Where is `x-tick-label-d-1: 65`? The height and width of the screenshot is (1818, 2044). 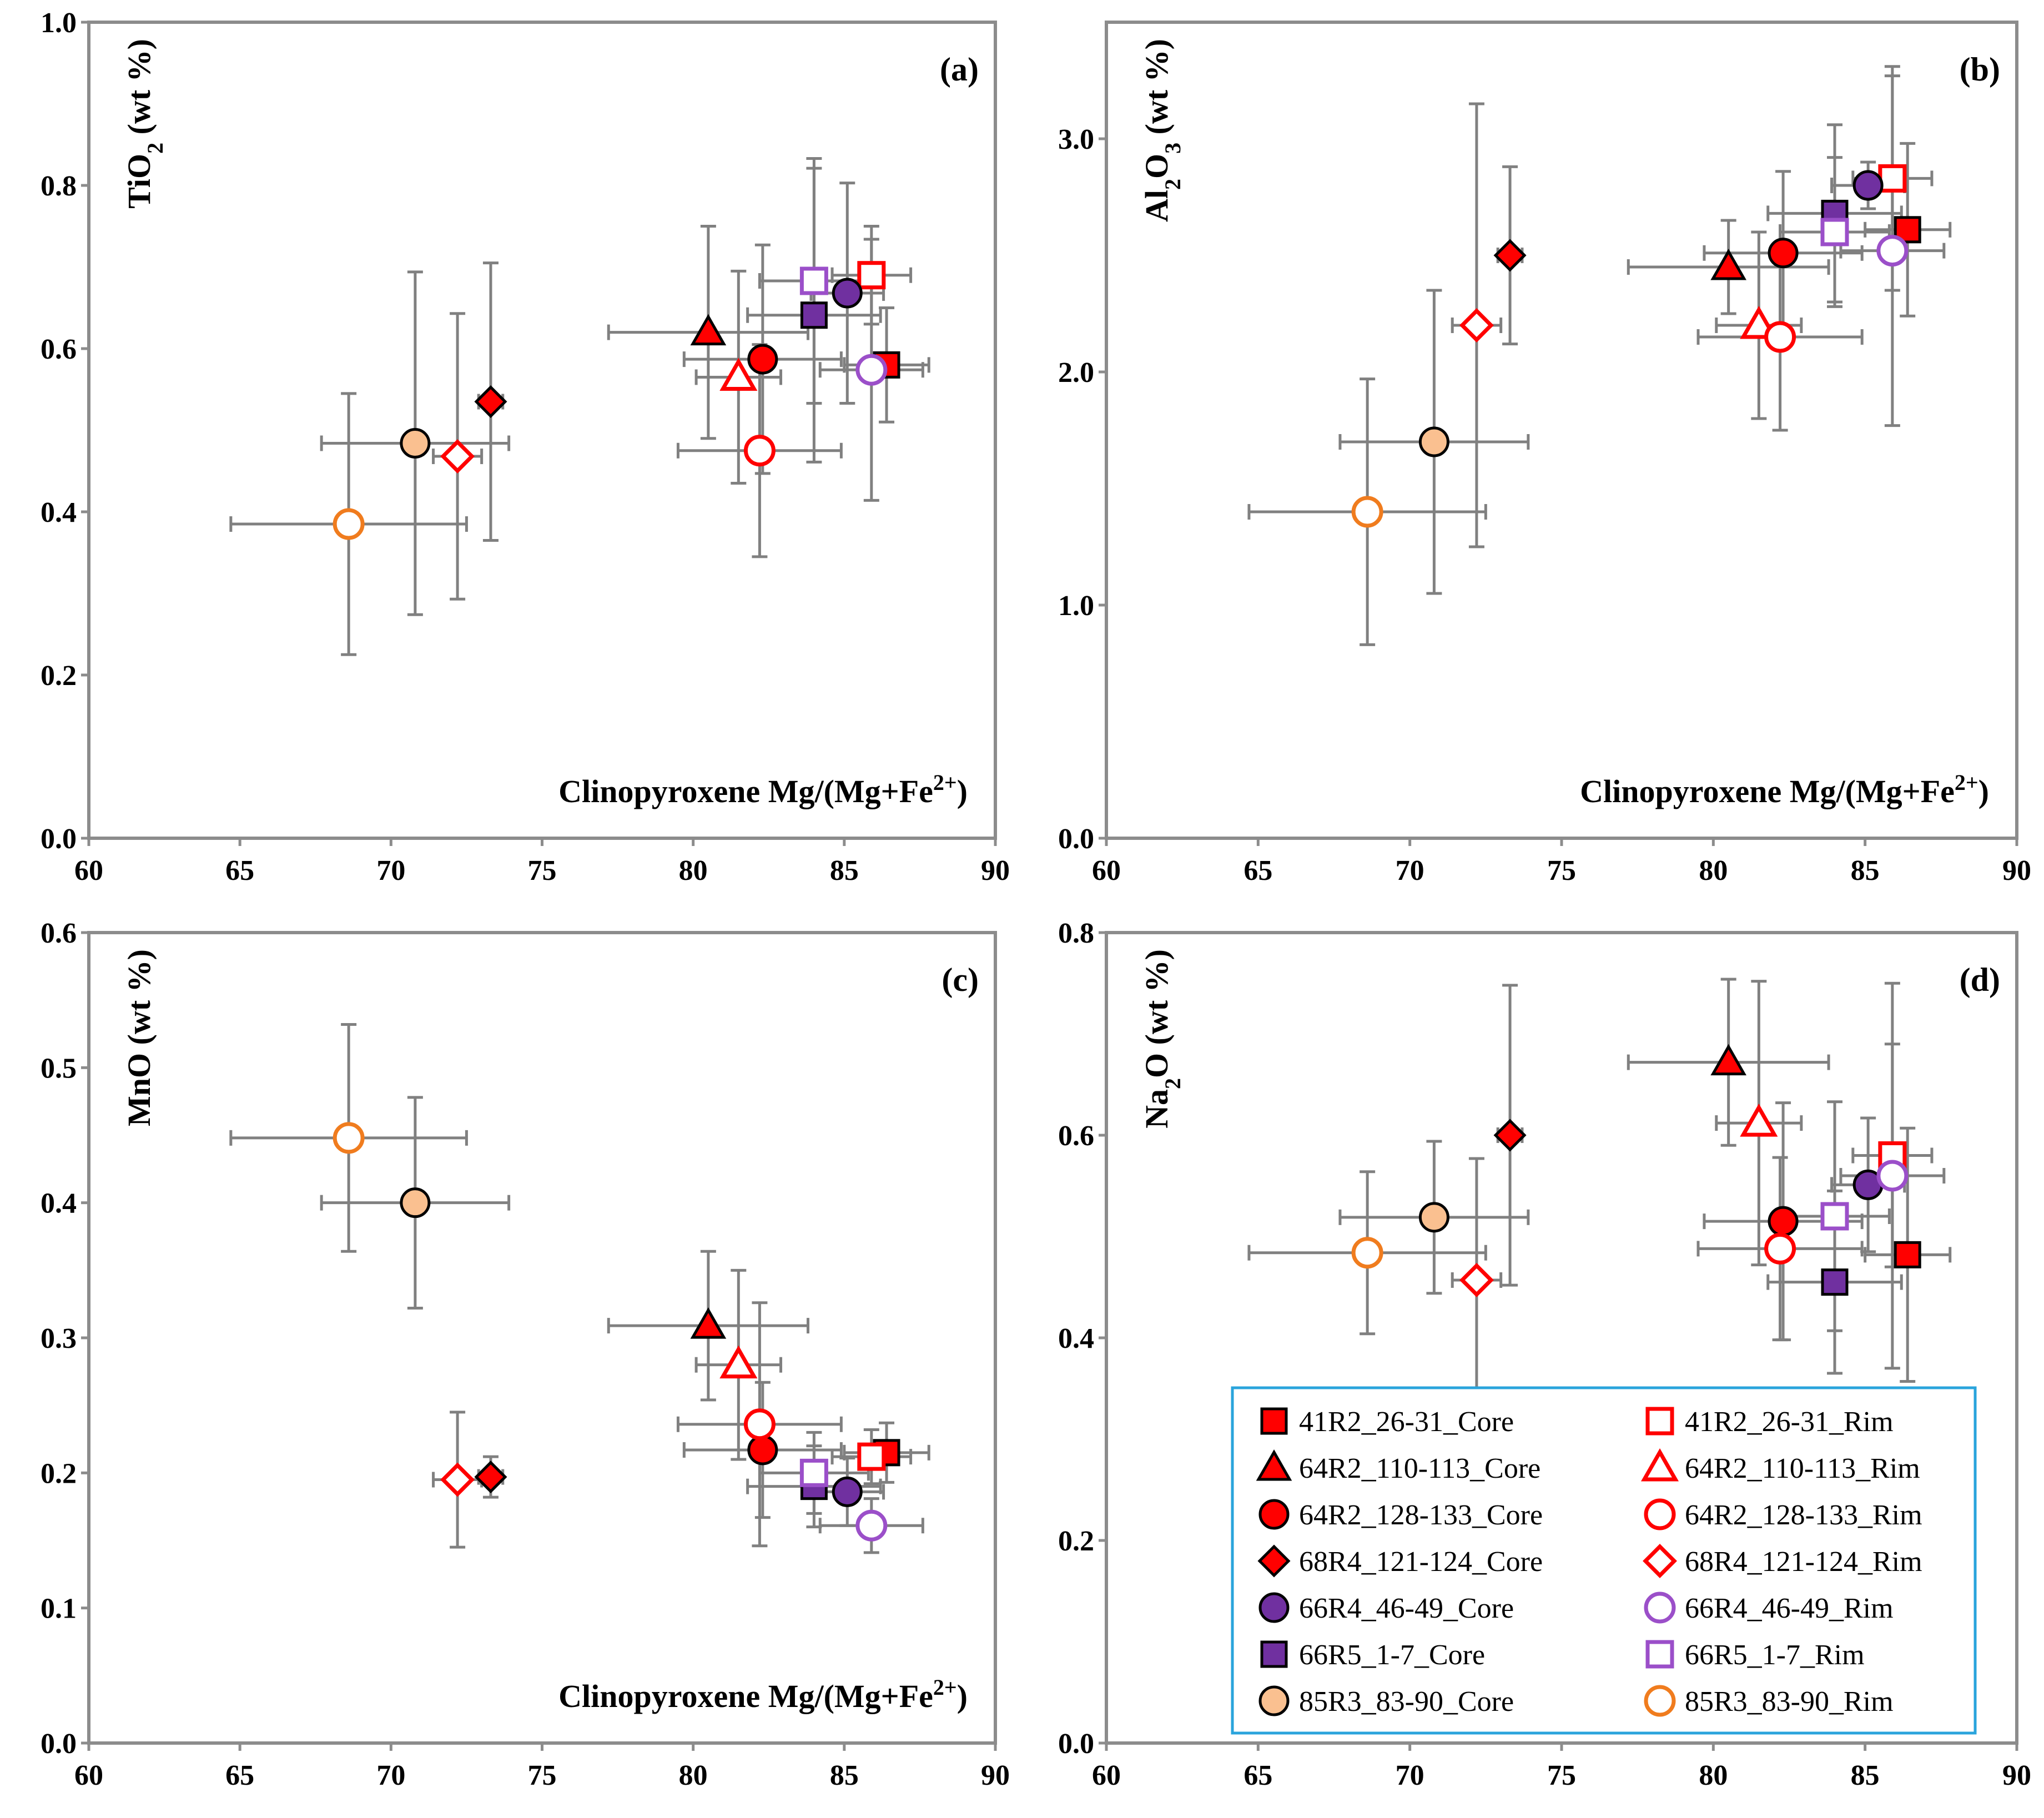 x-tick-label-d-1: 65 is located at coordinates (1257, 1775).